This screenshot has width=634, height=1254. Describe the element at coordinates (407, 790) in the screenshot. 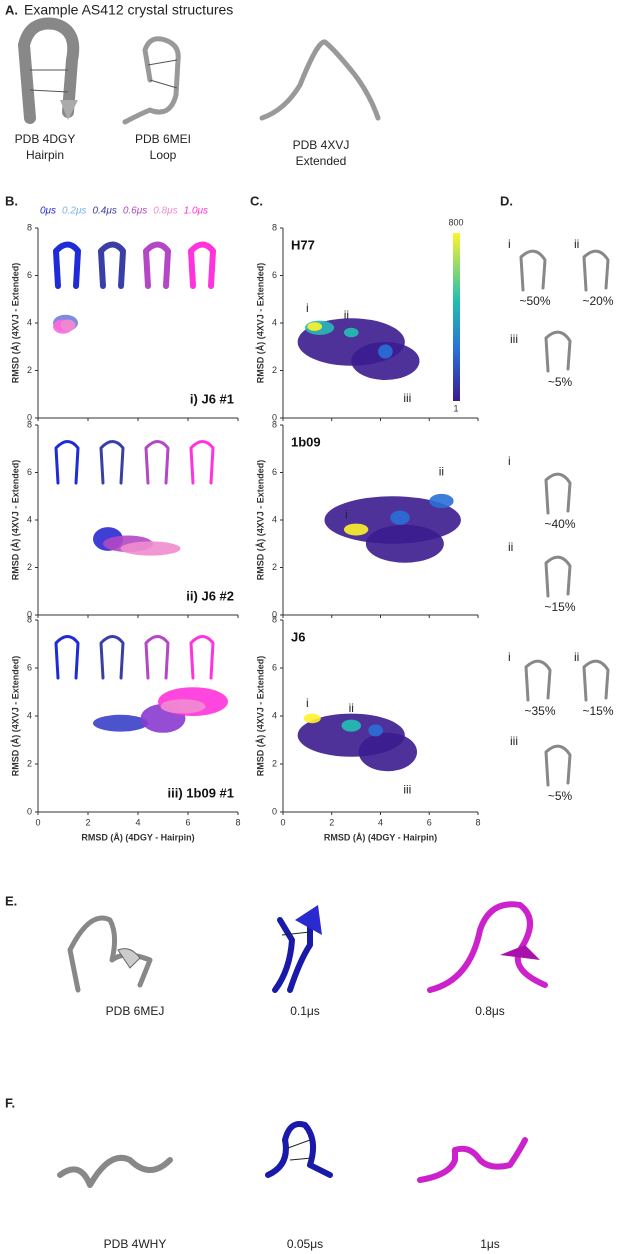

I see `state-label: iii` at that location.